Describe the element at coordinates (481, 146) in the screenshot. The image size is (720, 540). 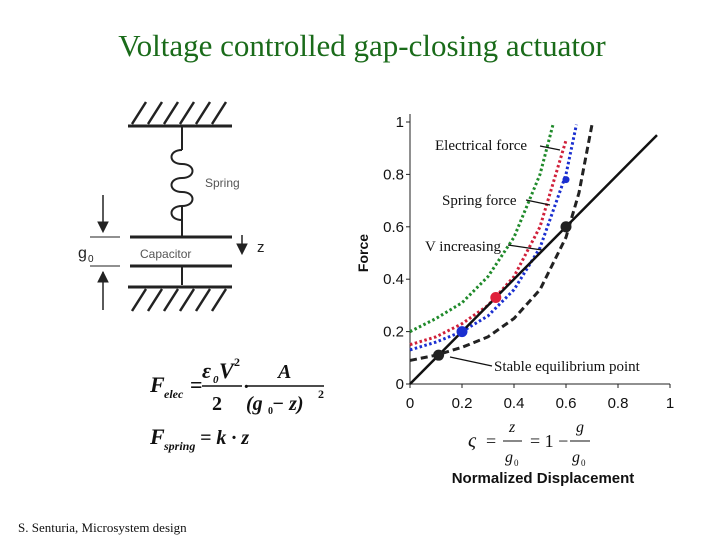
I see `annotation: Electrical force` at that location.